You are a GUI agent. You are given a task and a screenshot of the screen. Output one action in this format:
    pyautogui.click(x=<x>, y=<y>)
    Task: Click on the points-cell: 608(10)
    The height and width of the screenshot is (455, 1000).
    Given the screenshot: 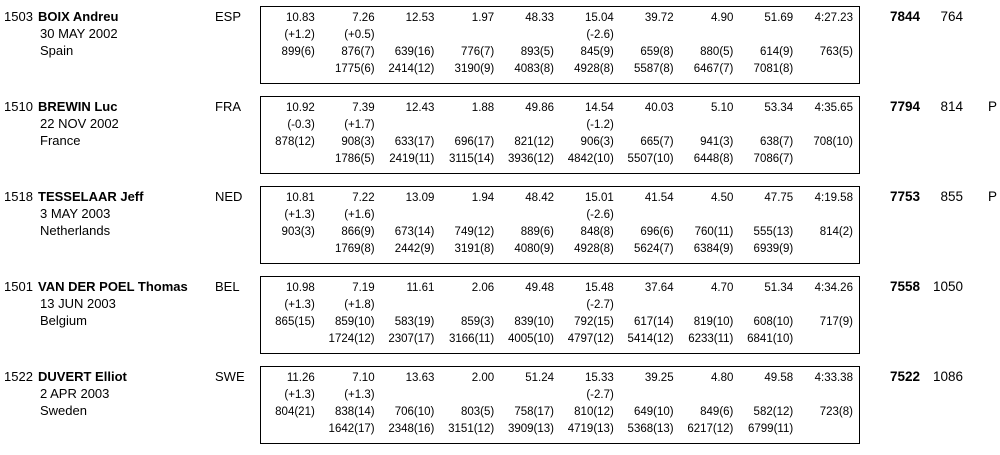 What is the action you would take?
    pyautogui.click(x=773, y=322)
    